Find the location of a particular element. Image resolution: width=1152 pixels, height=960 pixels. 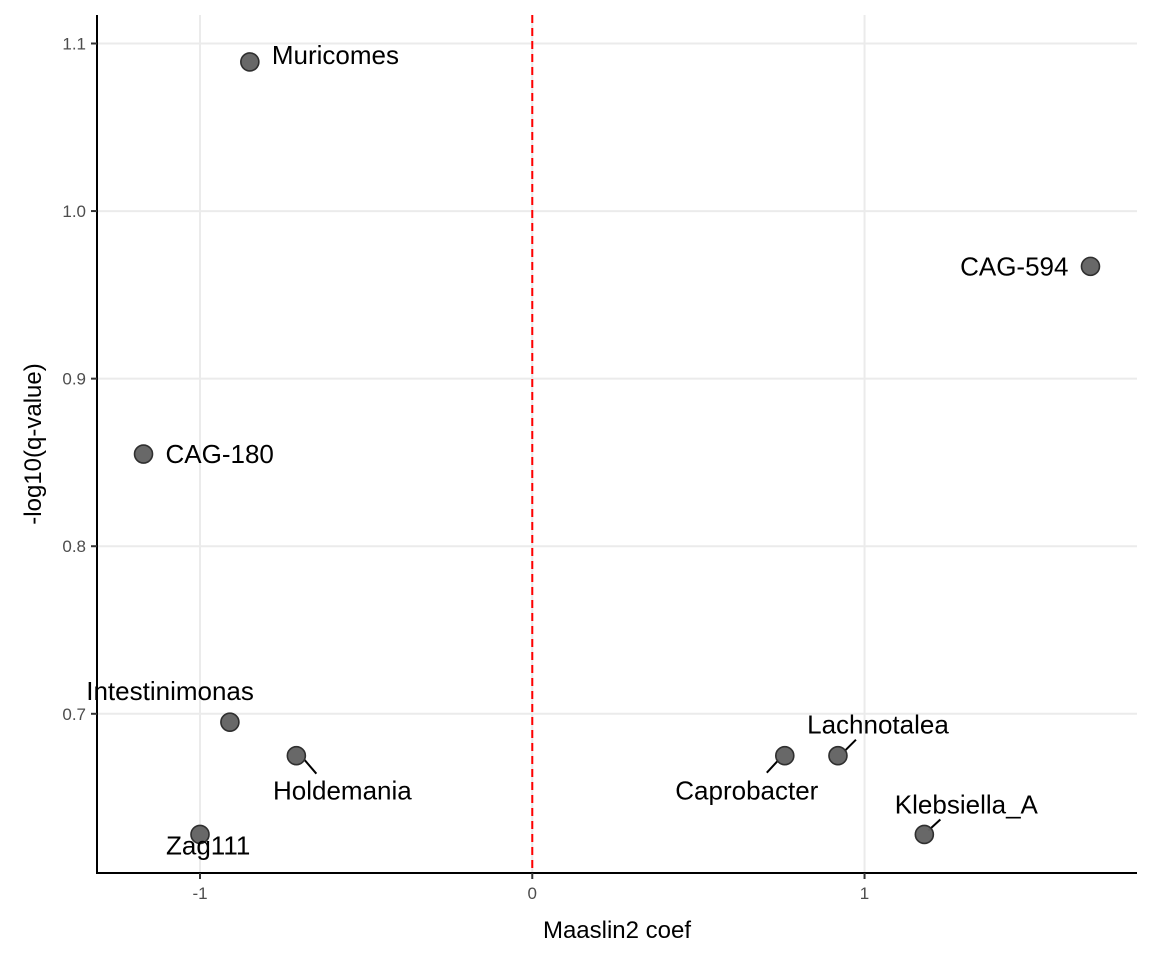

x-tick-label-1: 0 is located at coordinates (532, 893).